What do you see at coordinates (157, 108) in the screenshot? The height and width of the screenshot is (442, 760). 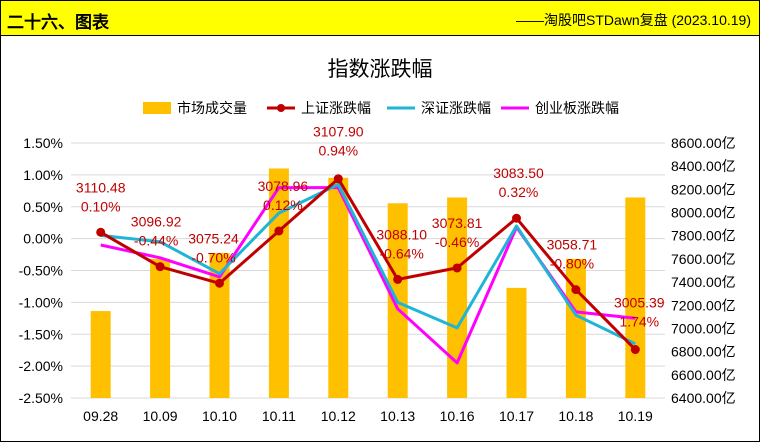 I see `legend-swatch-volume` at bounding box center [157, 108].